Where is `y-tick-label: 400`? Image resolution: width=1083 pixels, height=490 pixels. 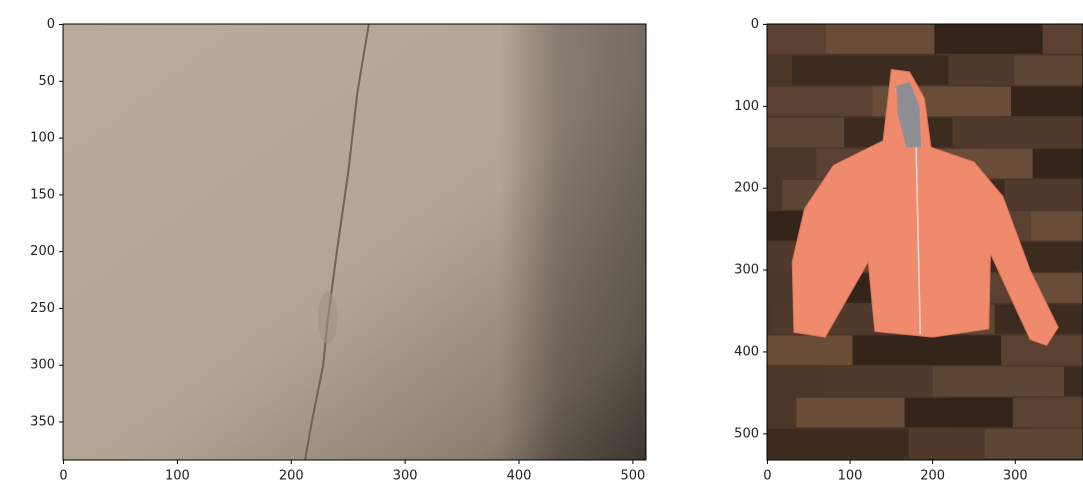
y-tick-label: 400 is located at coordinates (746, 351).